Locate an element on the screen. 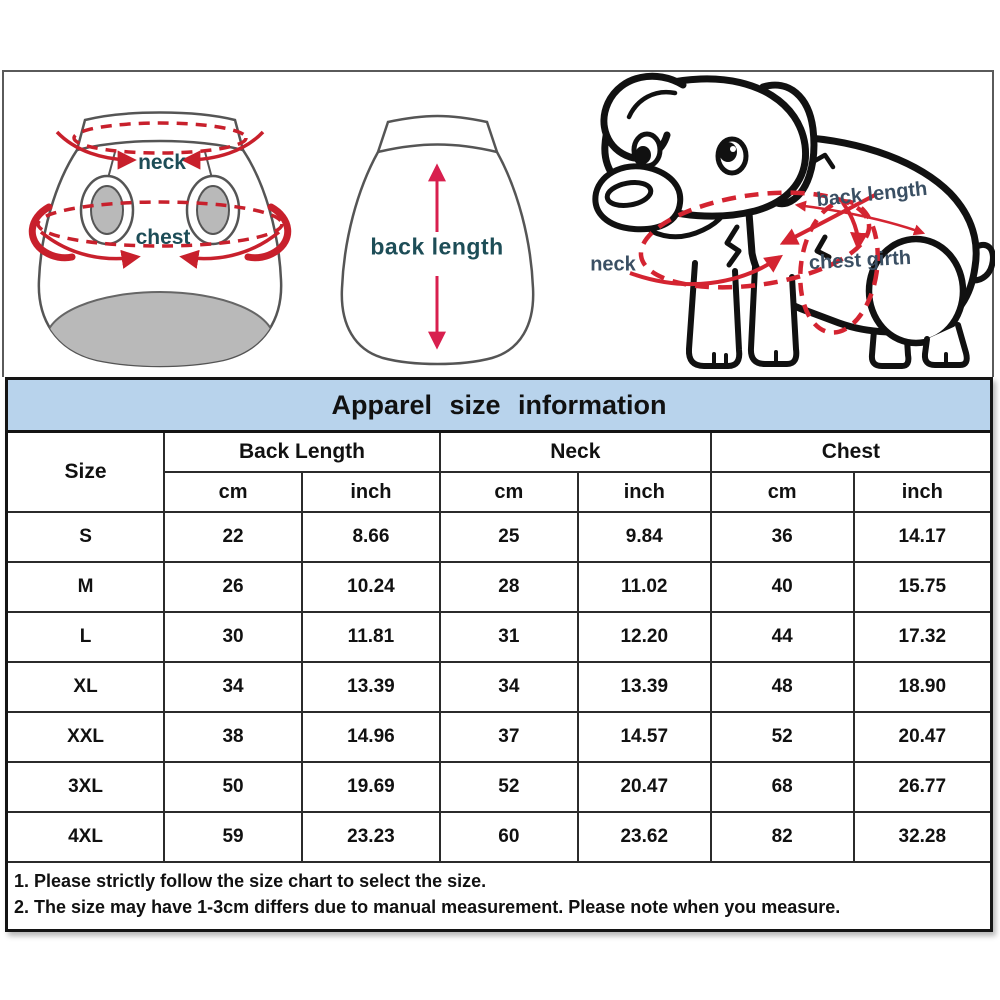 The width and height of the screenshot is (1000, 1000). value-cell: 36 is located at coordinates (782, 537).